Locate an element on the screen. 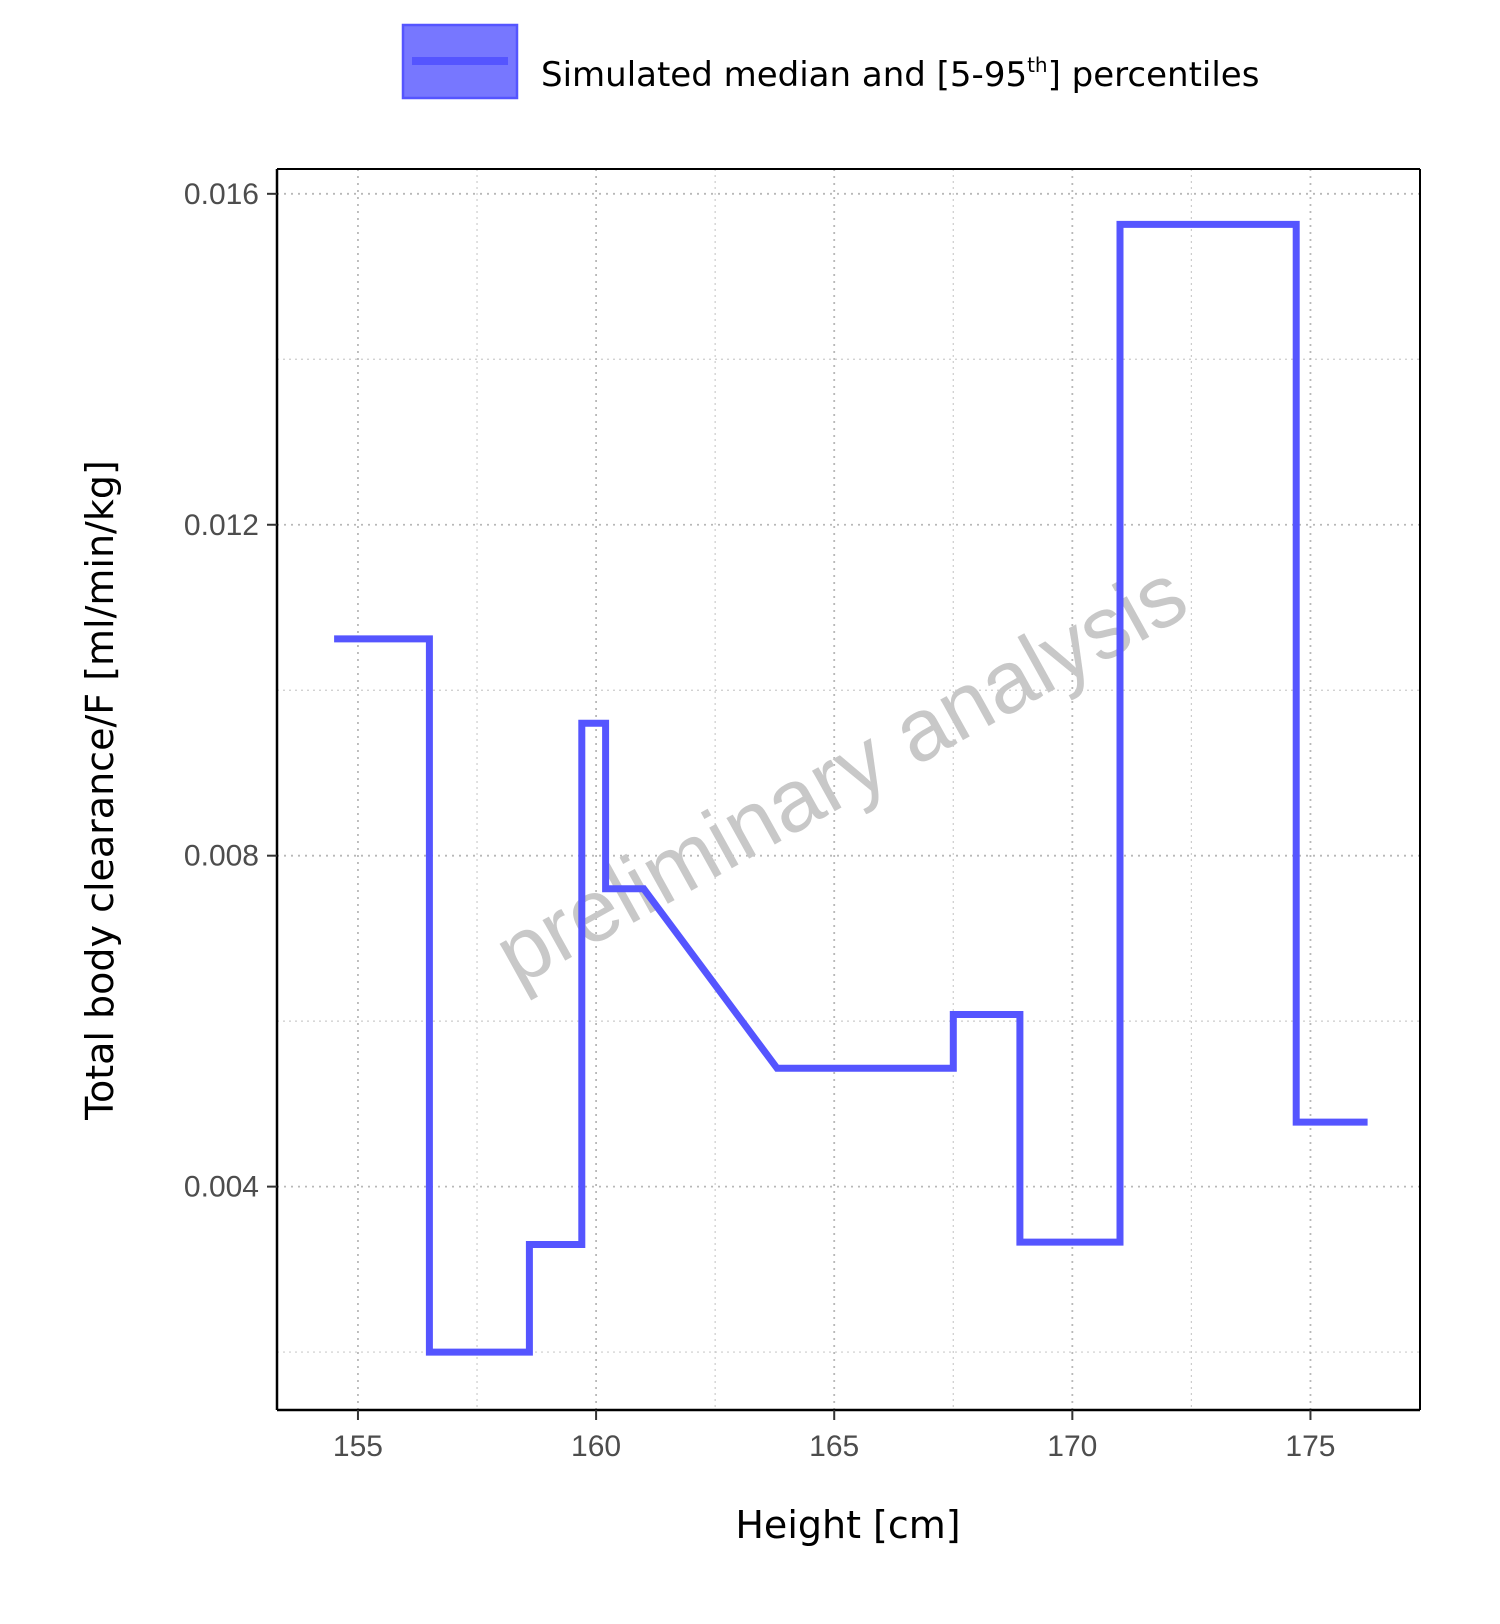 This screenshot has width=1500, height=1624. x-tick-label: 155 is located at coordinates (358, 1446).